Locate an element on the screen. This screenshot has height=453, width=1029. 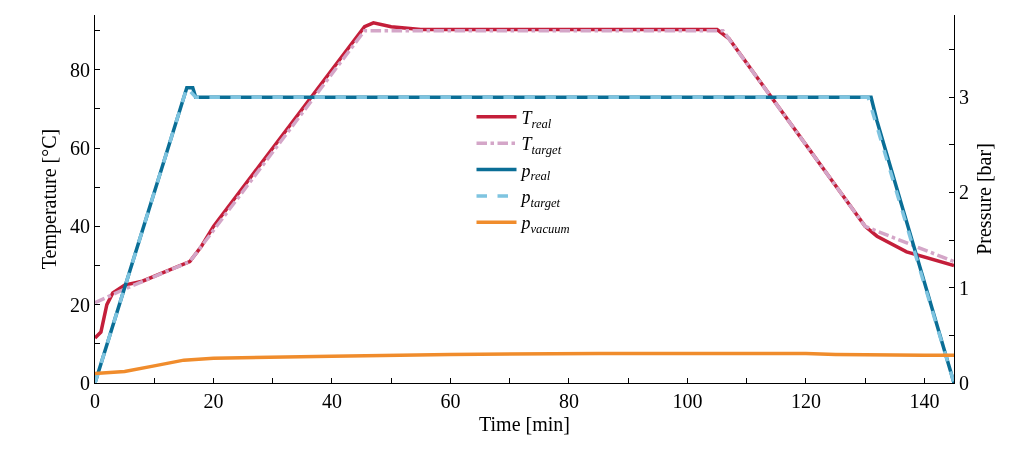
x-tick-label: 60 is located at coordinates (450, 401).